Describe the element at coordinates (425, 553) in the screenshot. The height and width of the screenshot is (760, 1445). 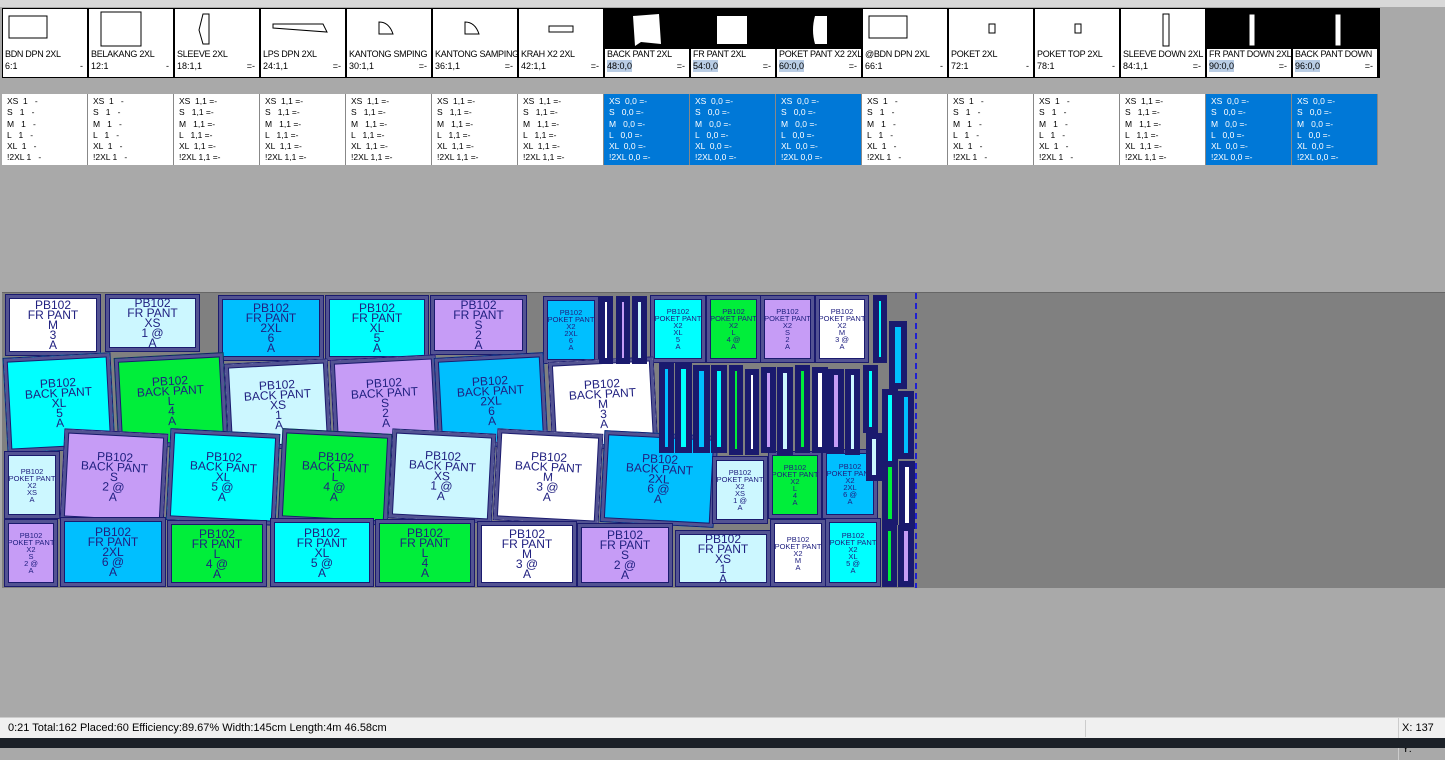
I see `marker-piece: PB102 FR PANT L 4 A` at that location.